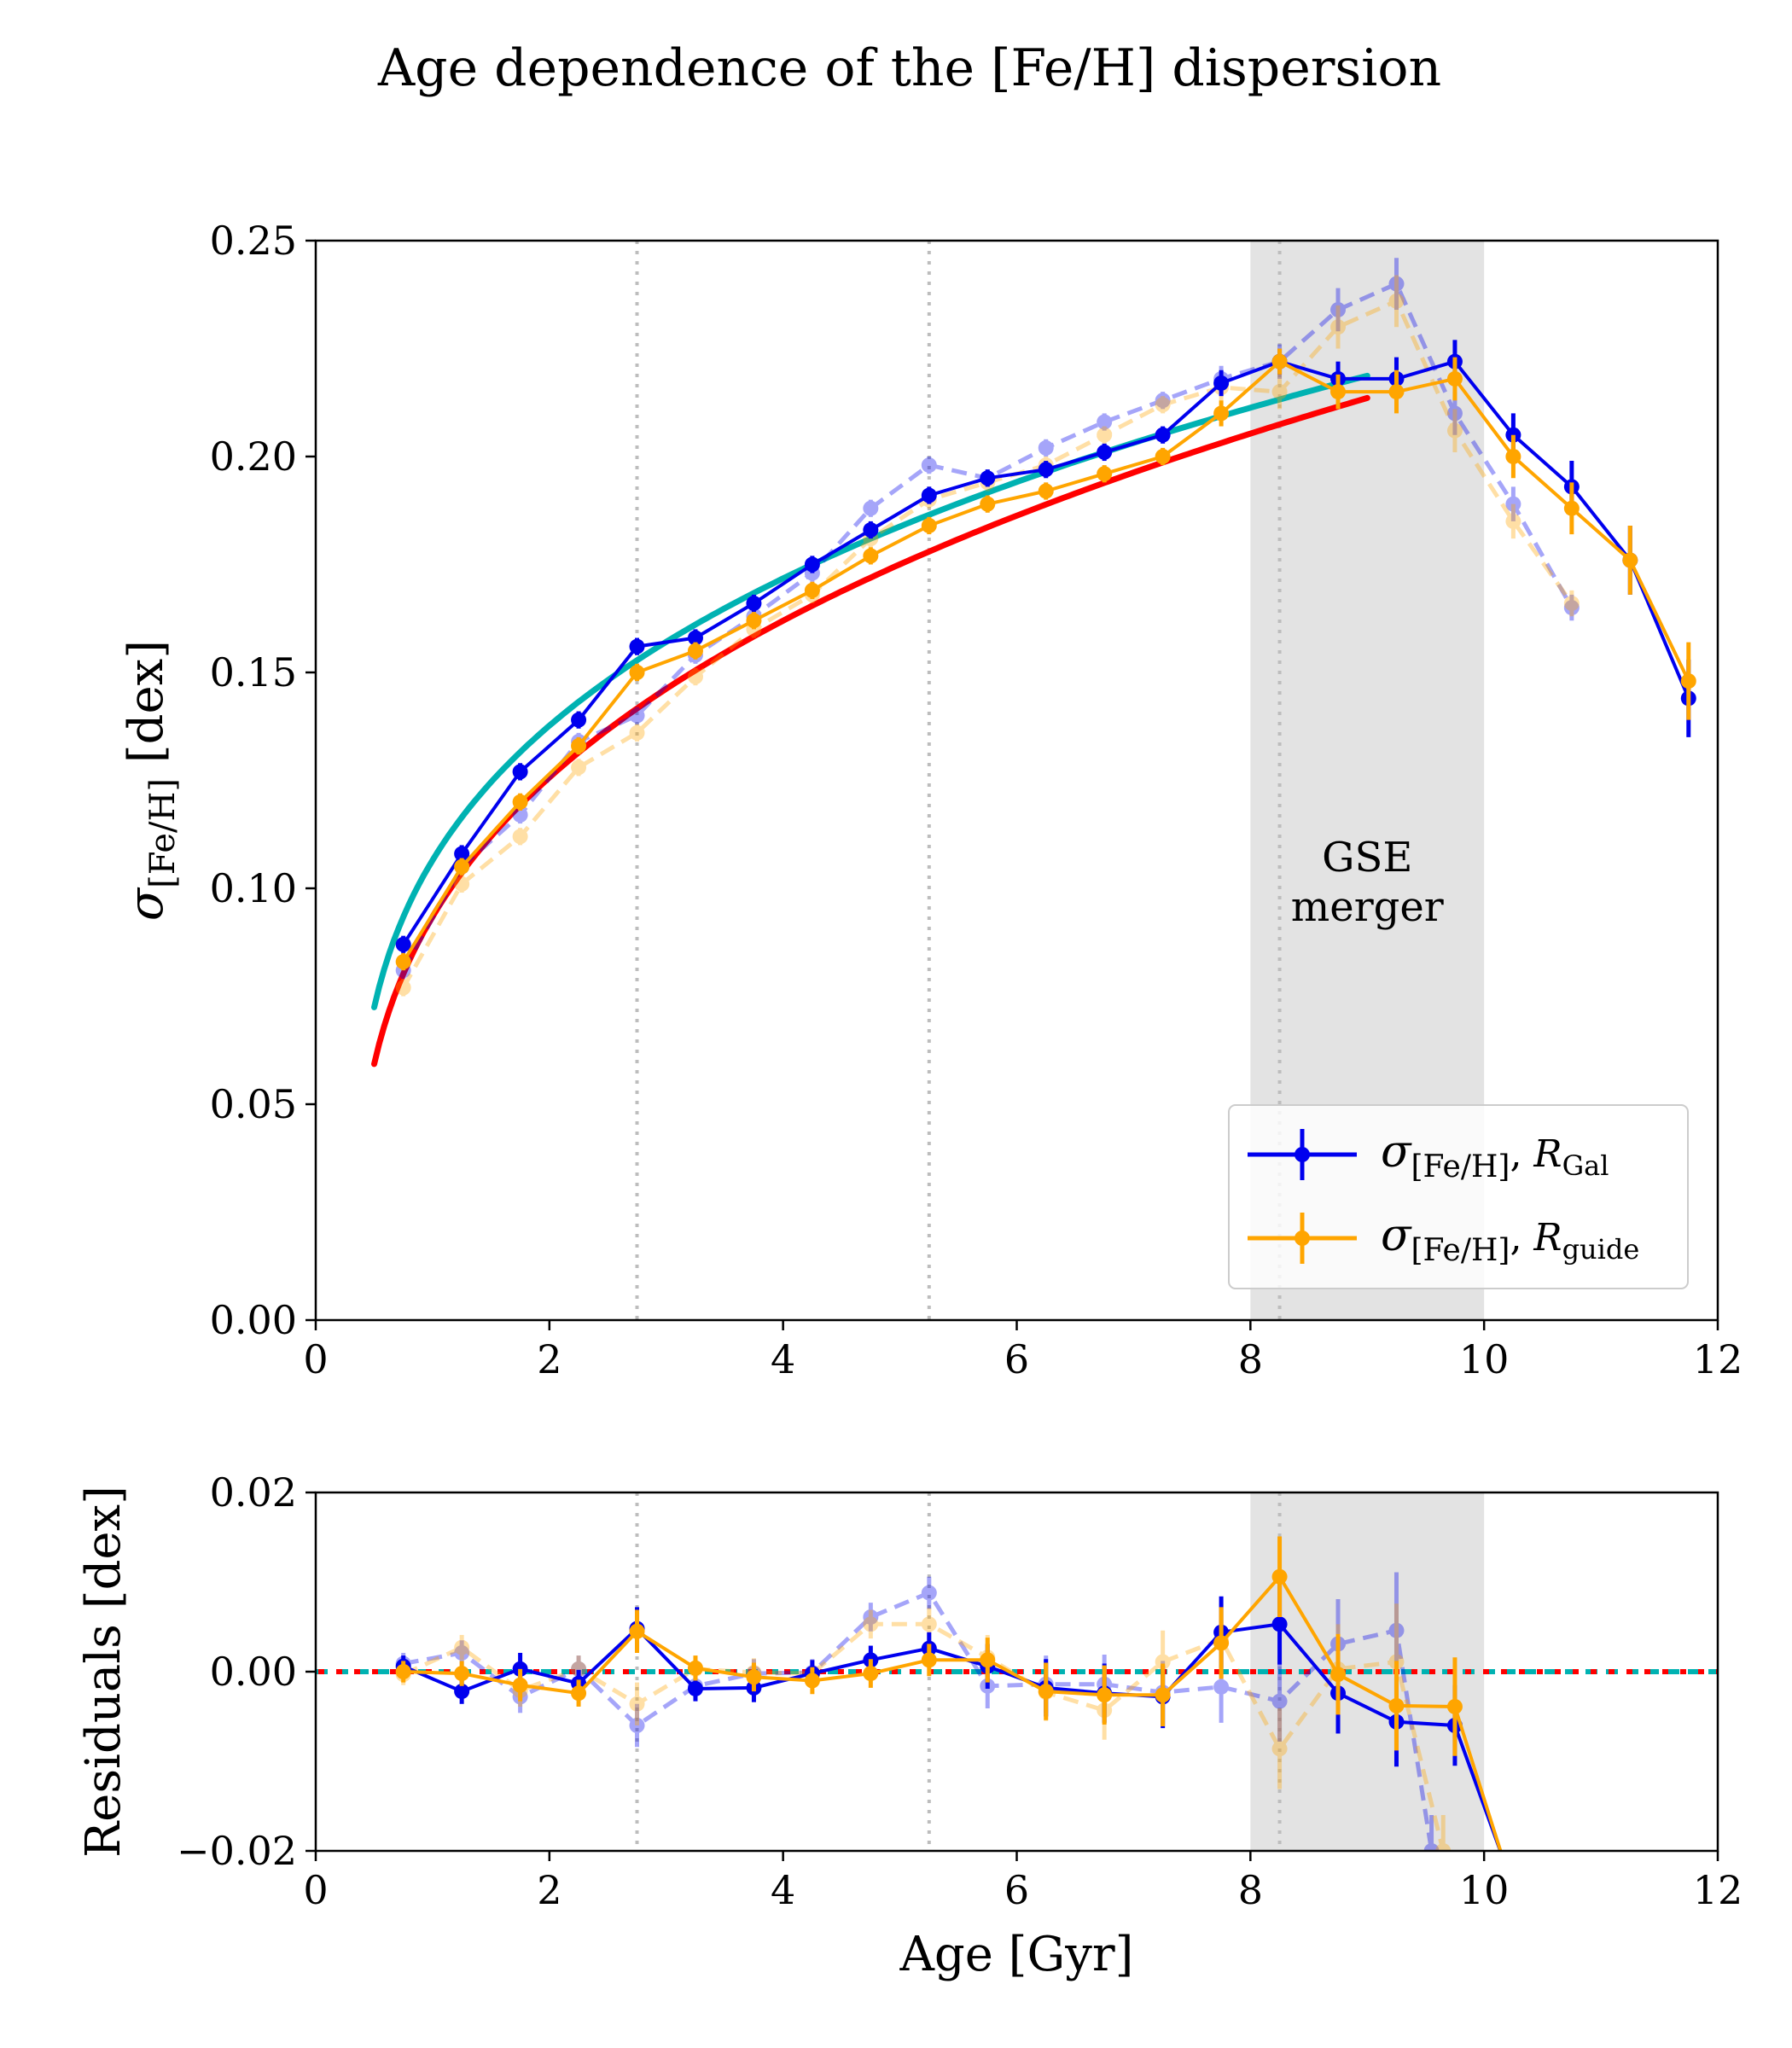  What do you see at coordinates (254, 672) in the screenshot?
I see `y-tick-label: 0.15` at bounding box center [254, 672].